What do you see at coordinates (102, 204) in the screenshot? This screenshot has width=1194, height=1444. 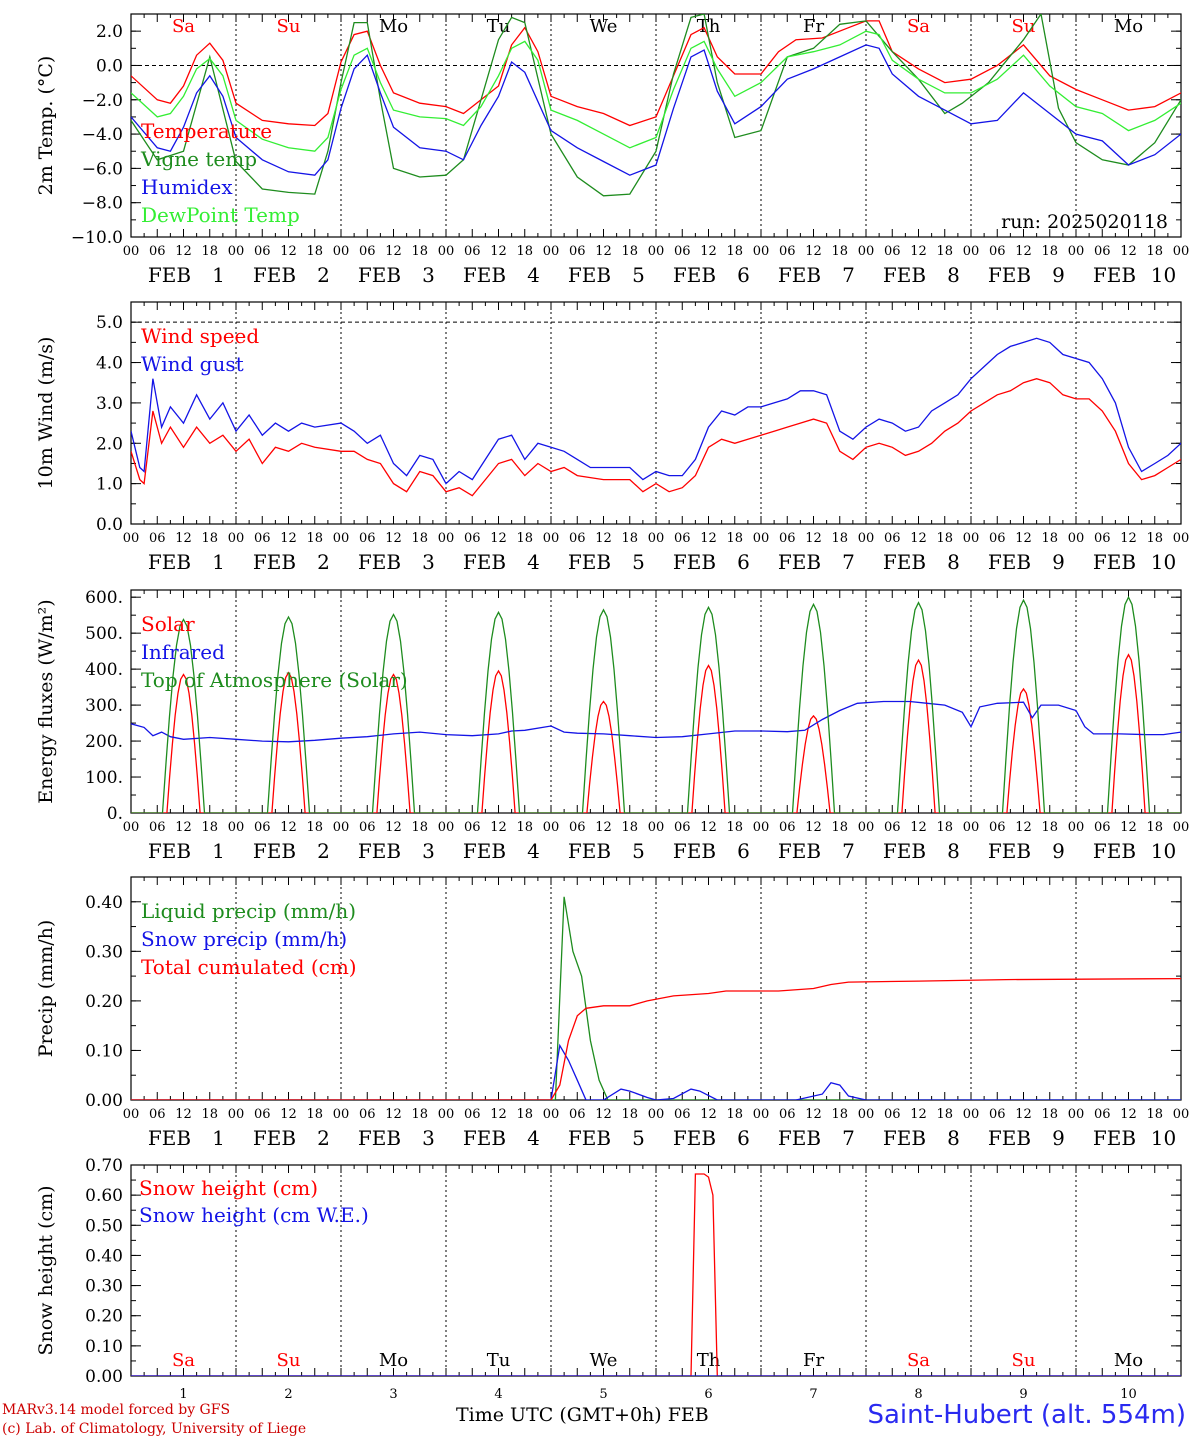 I see `y-tick-label: −8.0` at bounding box center [102, 204].